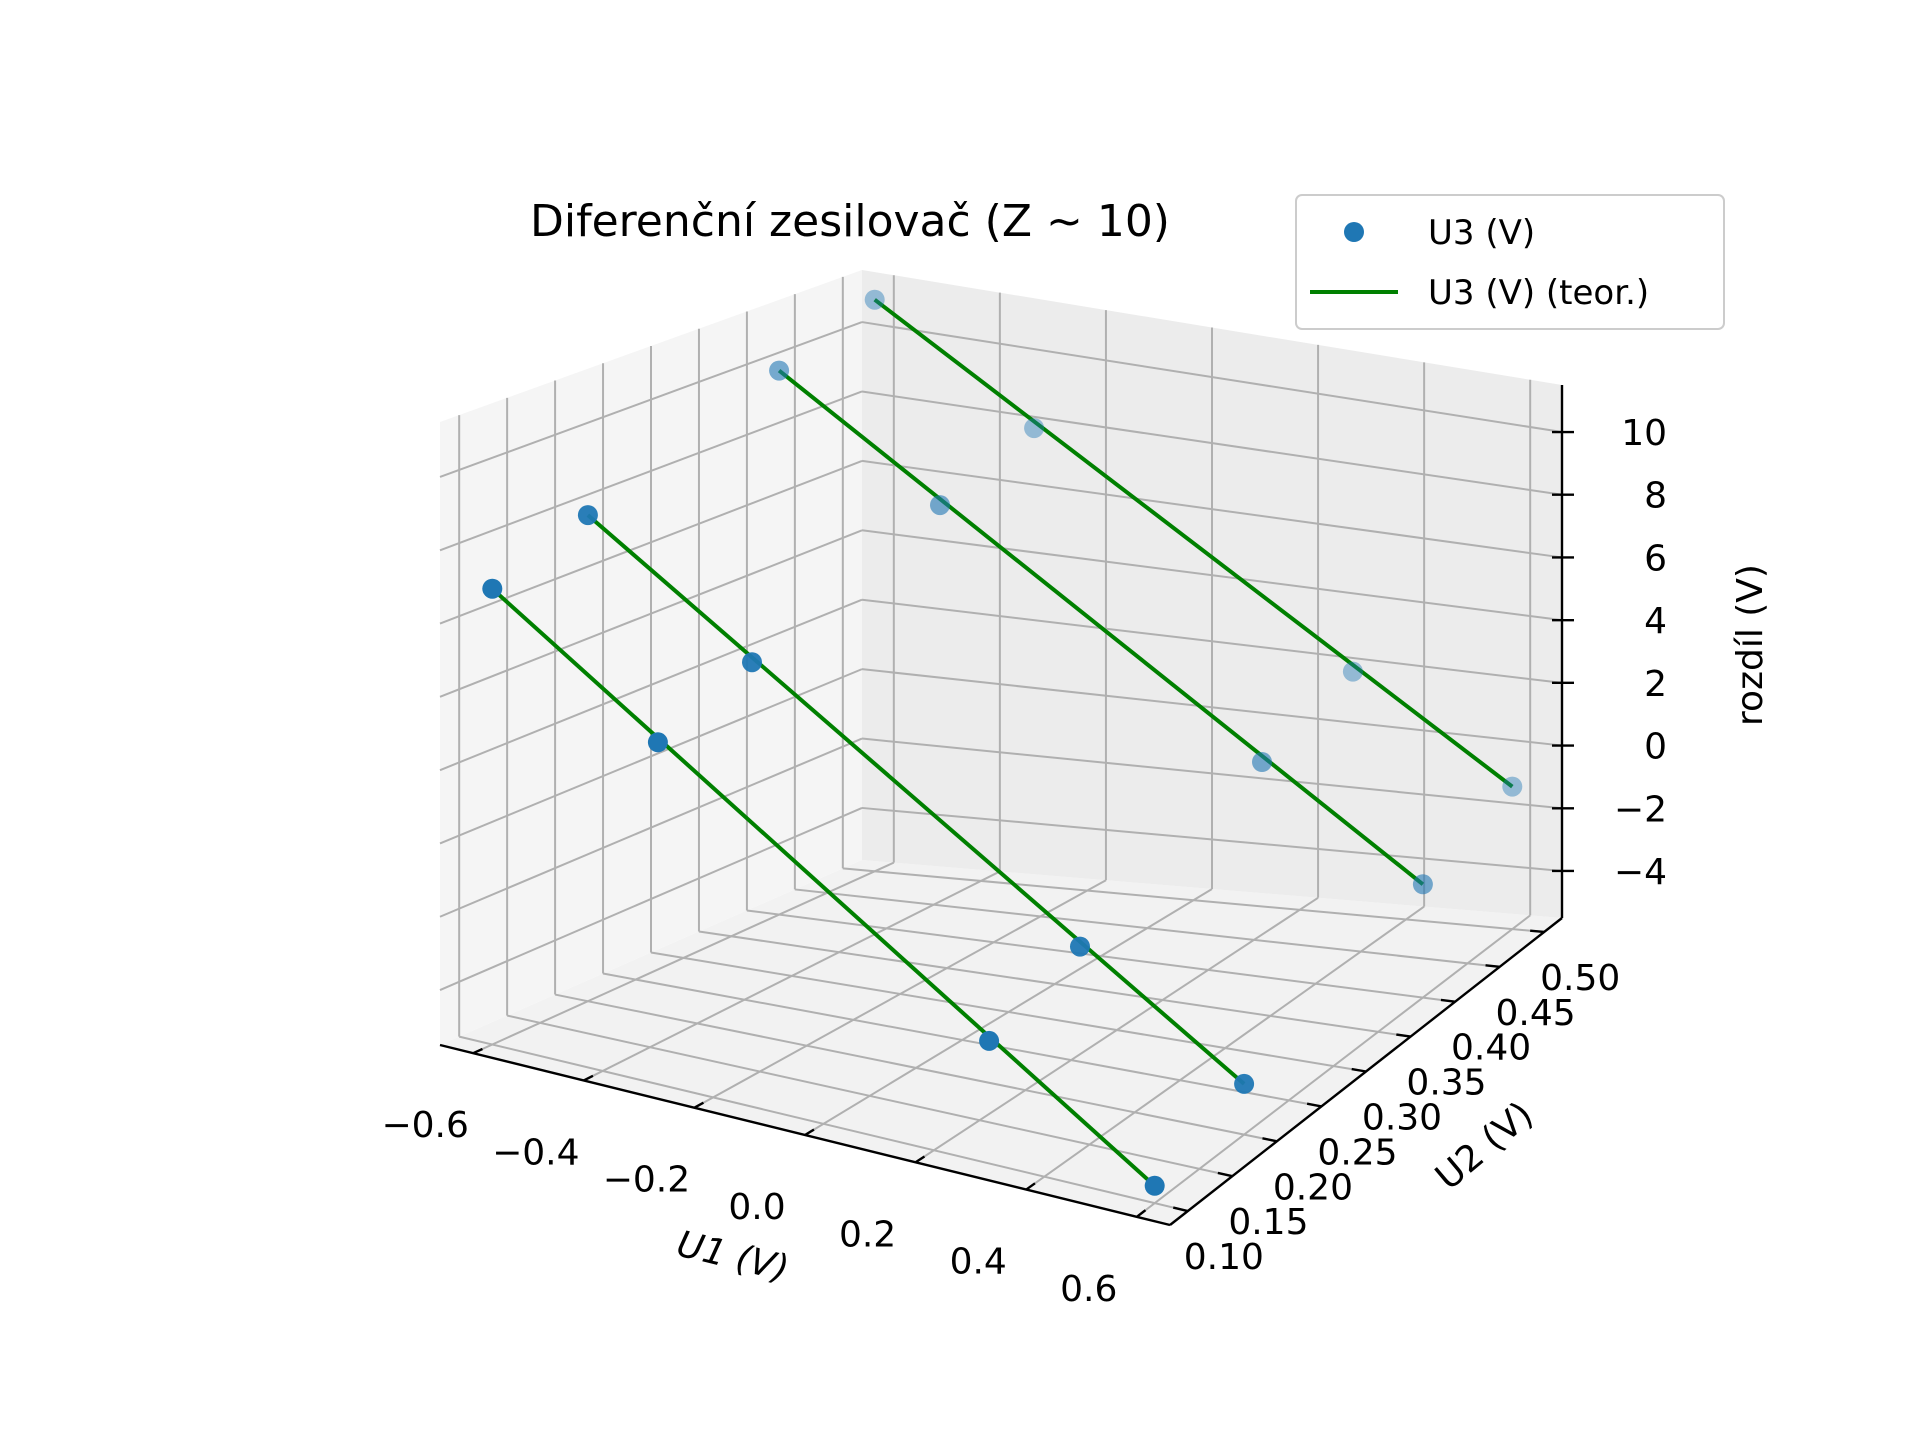 The width and height of the screenshot is (1920, 1445). Describe the element at coordinates (1224, 1257) in the screenshot. I see `y-tick-label: 0.10` at that location.